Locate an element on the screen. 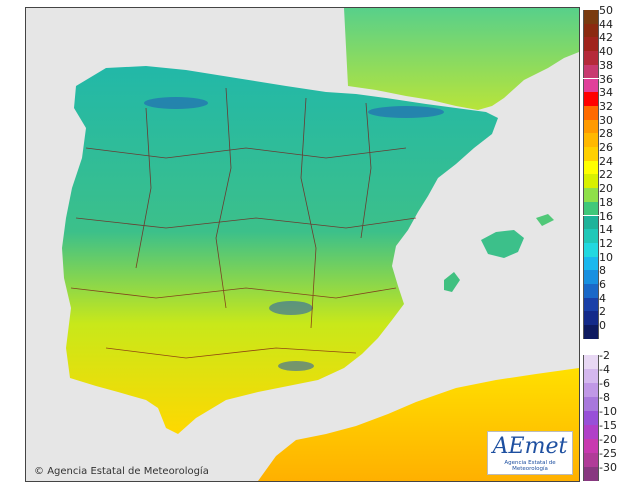  legend-label: 30 is located at coordinates (606, 120).